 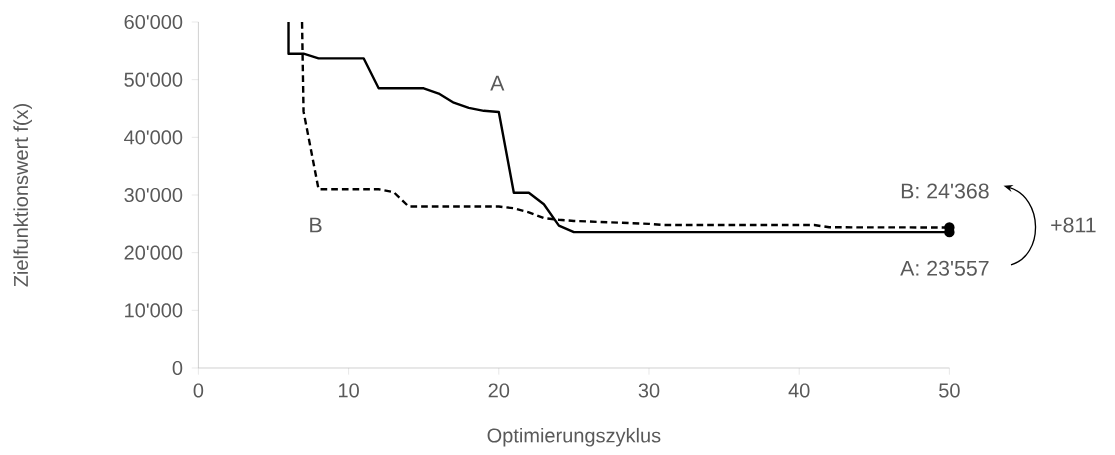 What do you see at coordinates (1073, 225) in the screenshot?
I see `text: +811` at bounding box center [1073, 225].